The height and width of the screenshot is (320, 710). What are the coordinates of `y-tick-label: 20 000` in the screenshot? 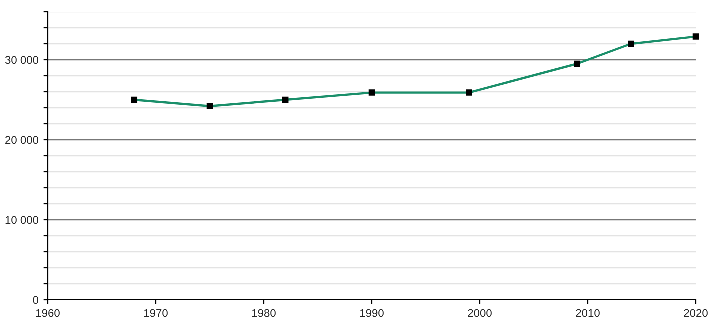 It's located at (22, 140).